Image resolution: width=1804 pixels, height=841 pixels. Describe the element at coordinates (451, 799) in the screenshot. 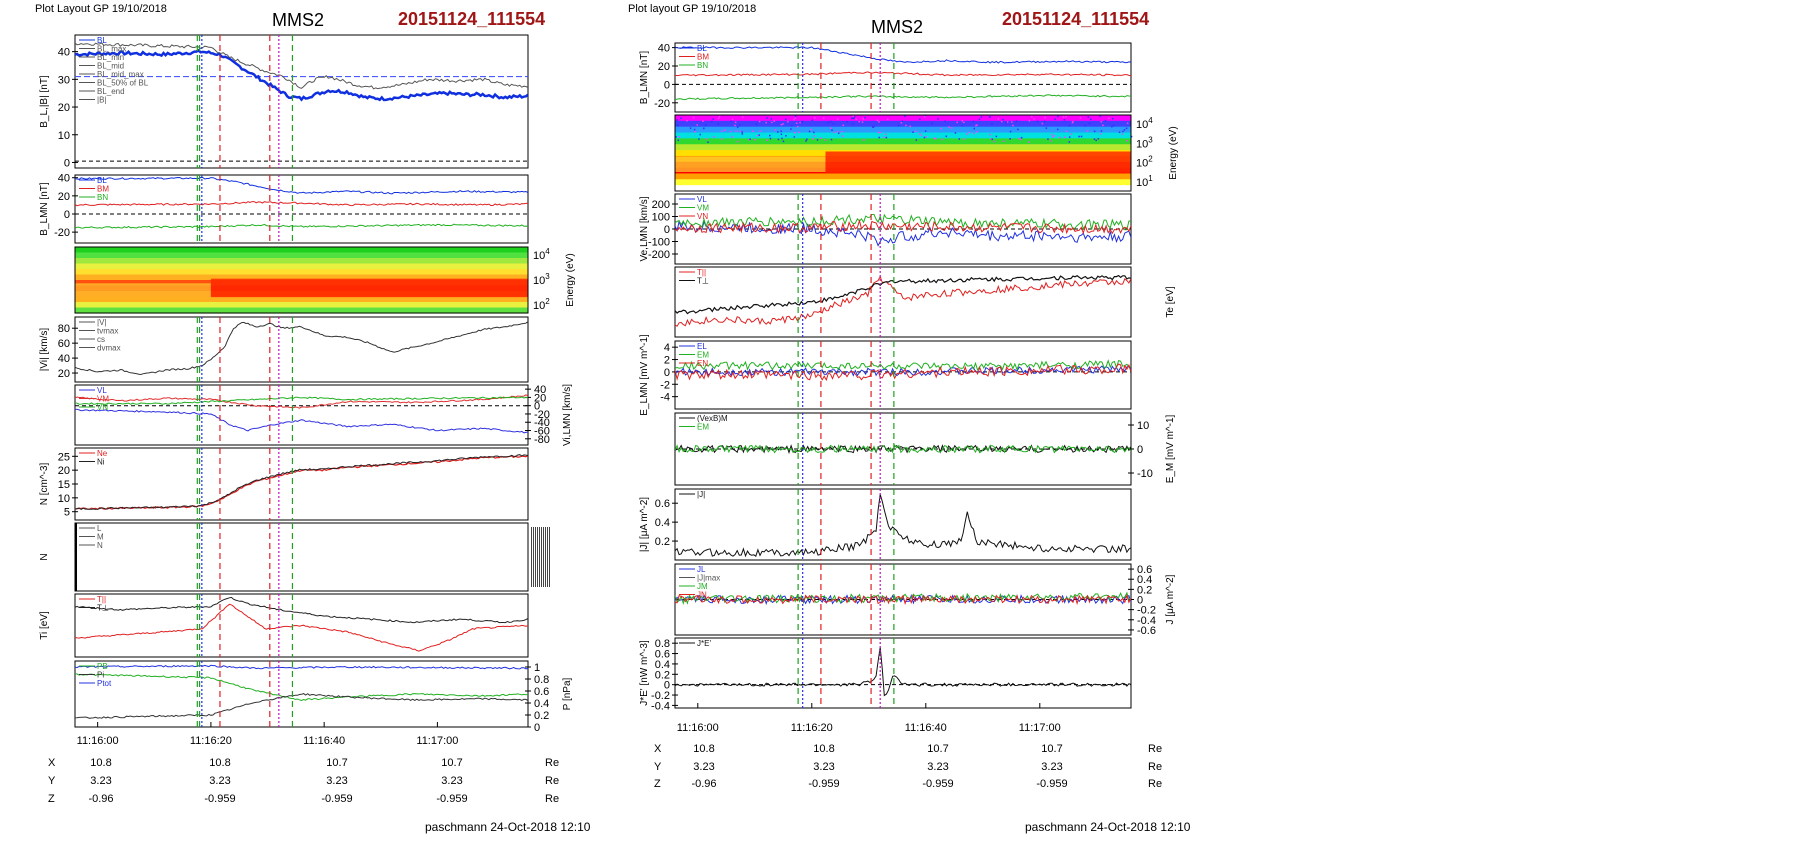

I see `left-coord-z-3: -0.959` at that location.